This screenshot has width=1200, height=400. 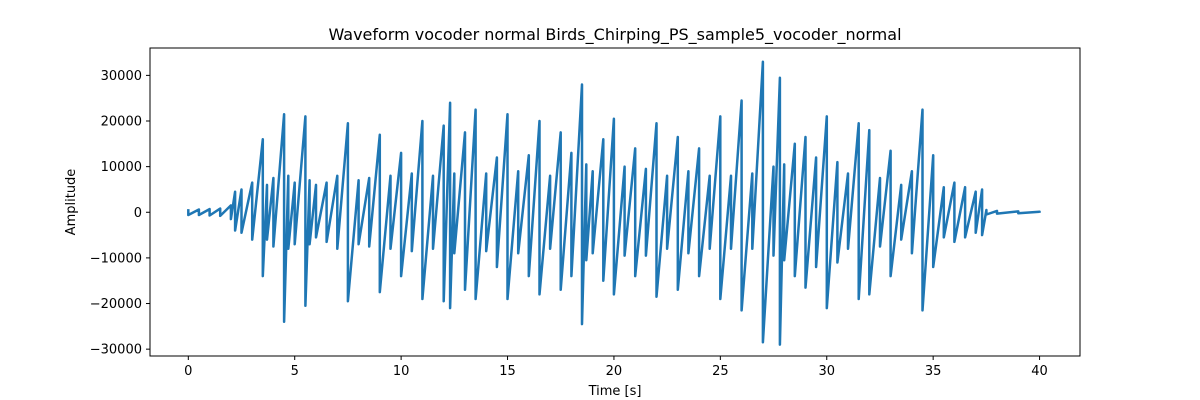 I want to click on x-tick-label: 35, so click(x=933, y=371).